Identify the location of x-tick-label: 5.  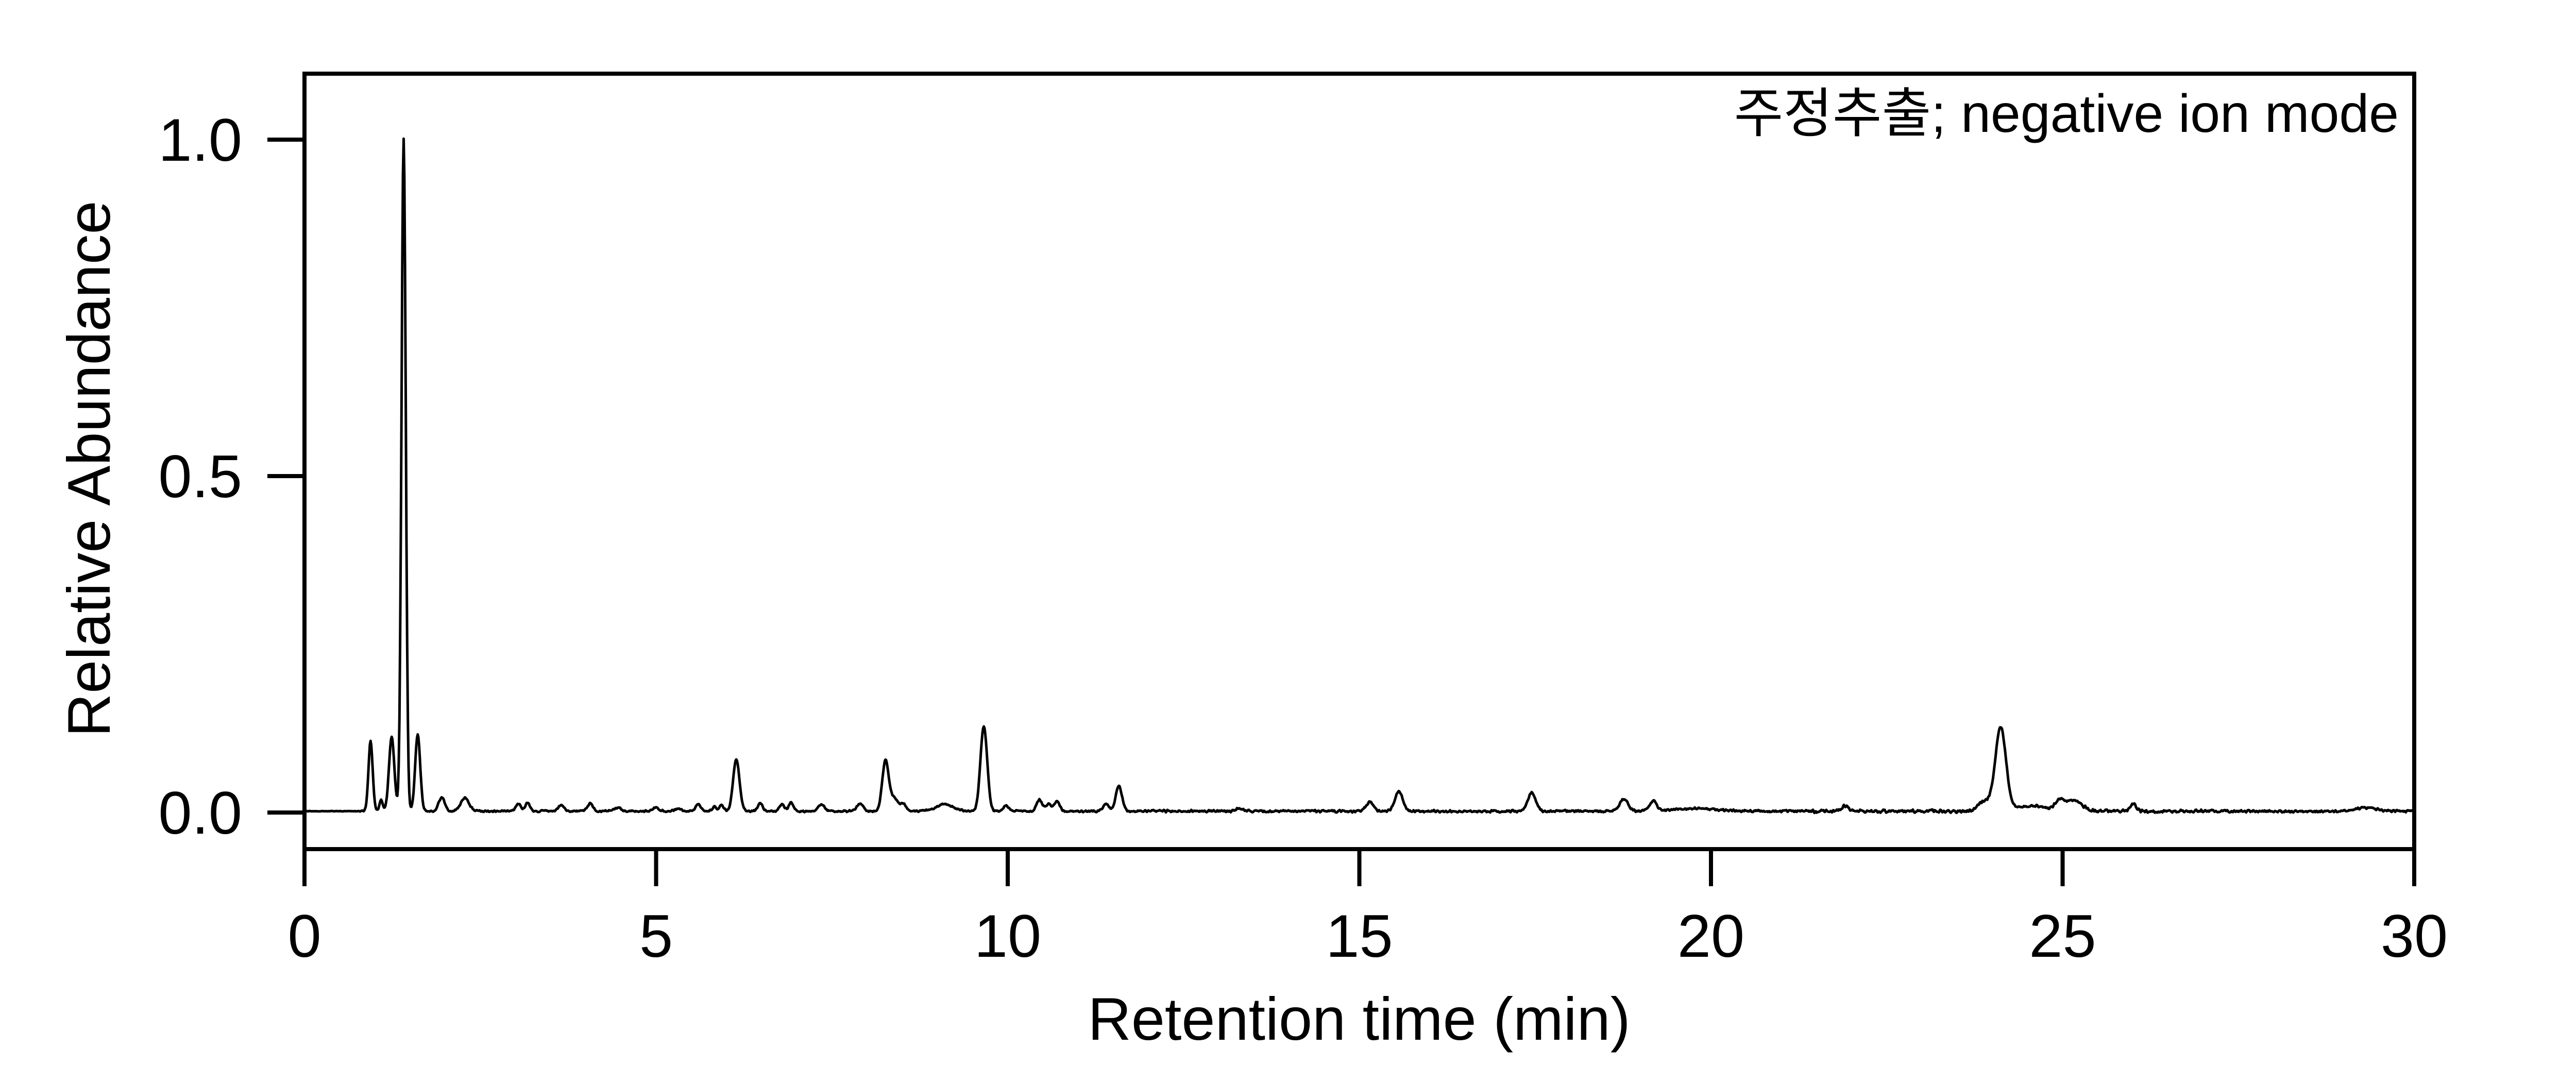
(656, 936).